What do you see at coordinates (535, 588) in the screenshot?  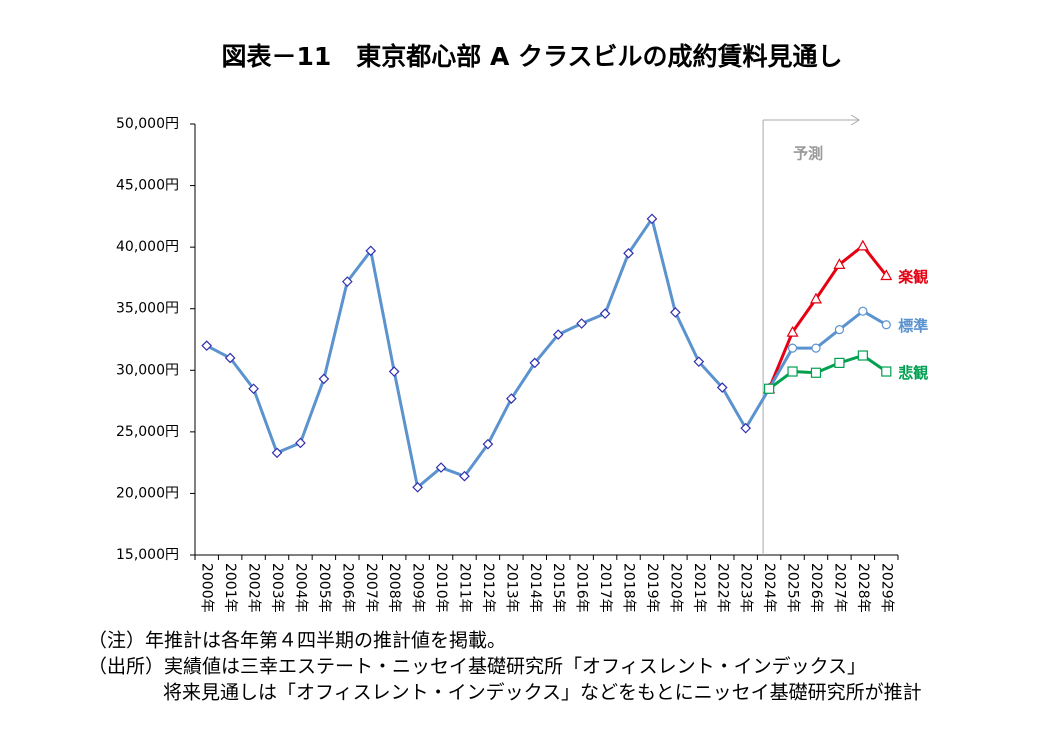 I see `x-tick-label: 2014年` at bounding box center [535, 588].